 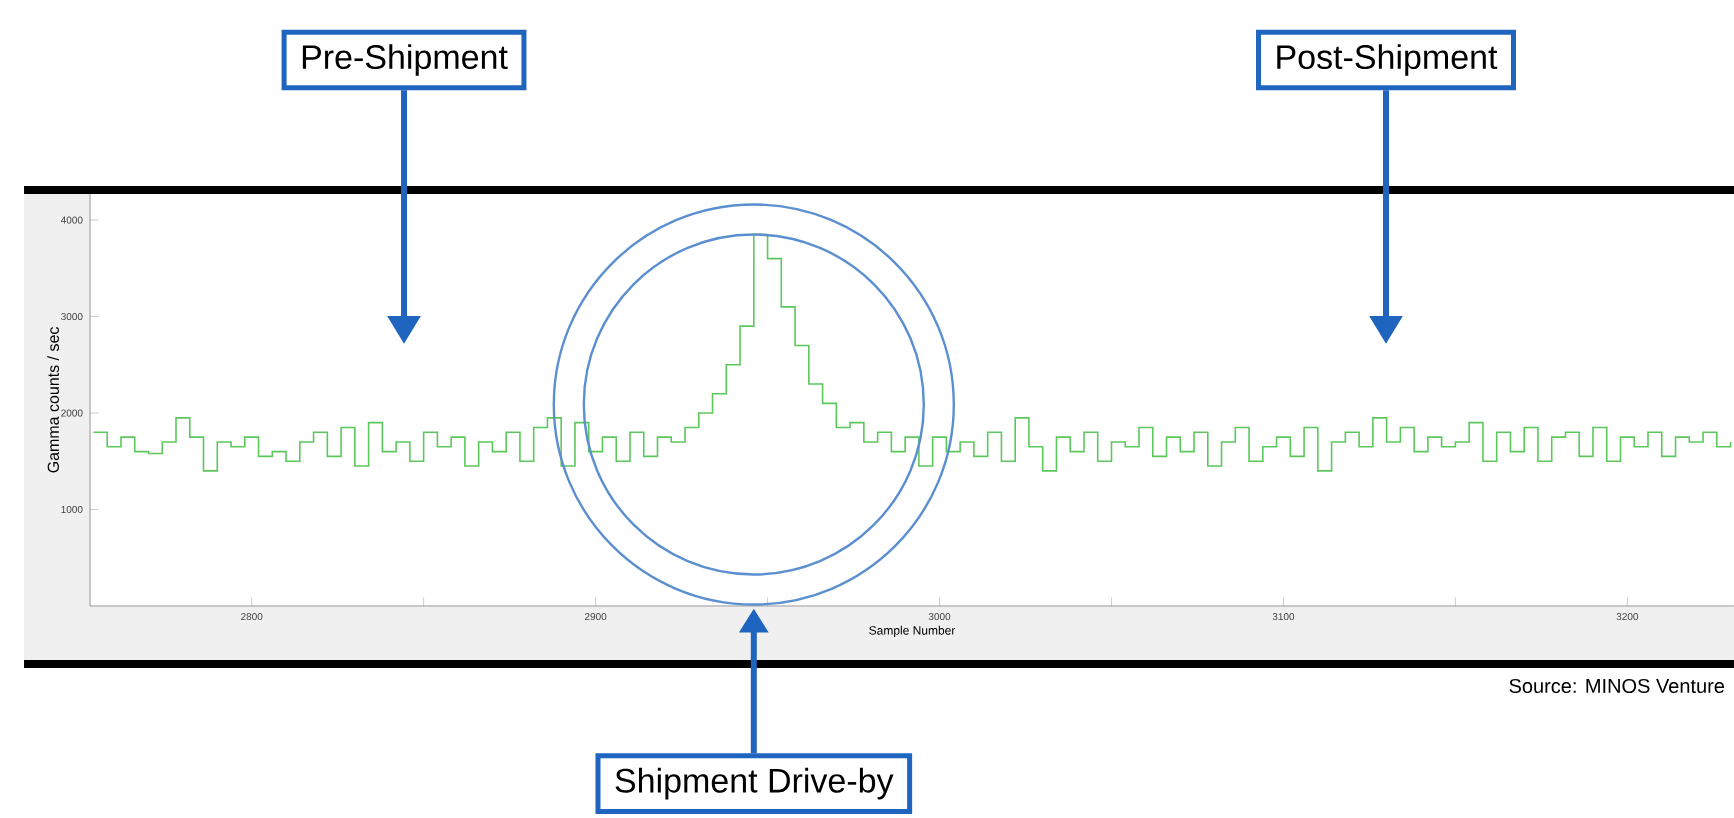 I want to click on text: Post-Shipment, so click(x=1387, y=60).